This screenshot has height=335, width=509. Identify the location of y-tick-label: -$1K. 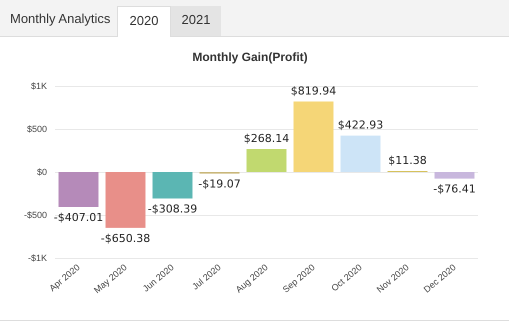
(37, 258).